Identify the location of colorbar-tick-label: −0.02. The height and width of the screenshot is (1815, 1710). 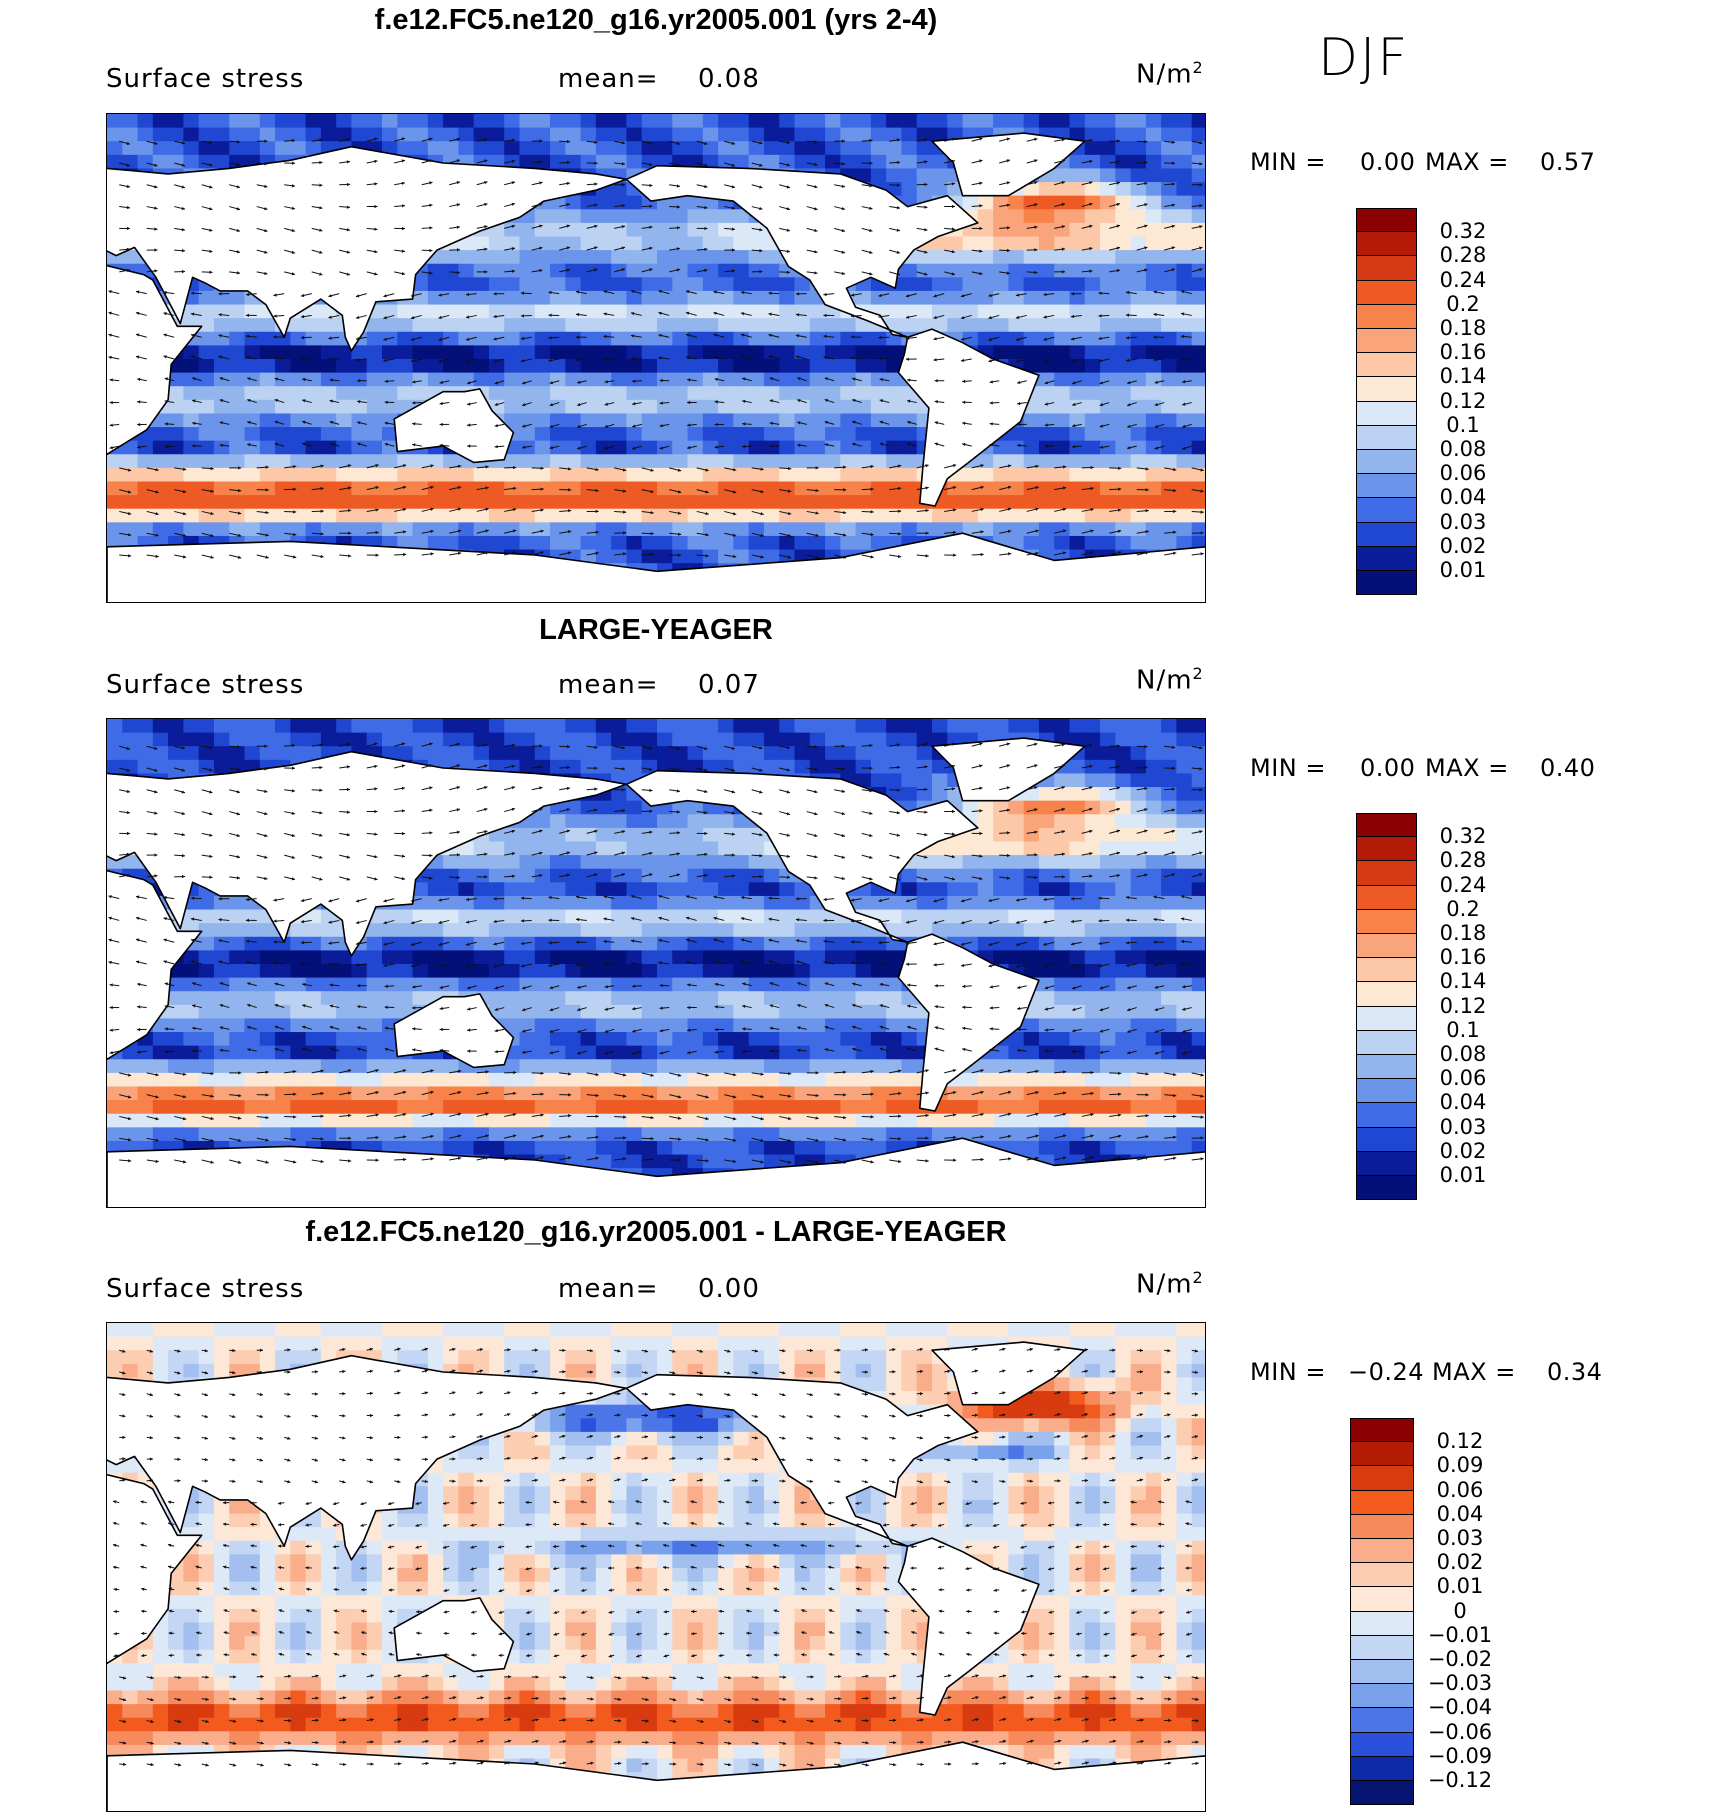
(1460, 1659).